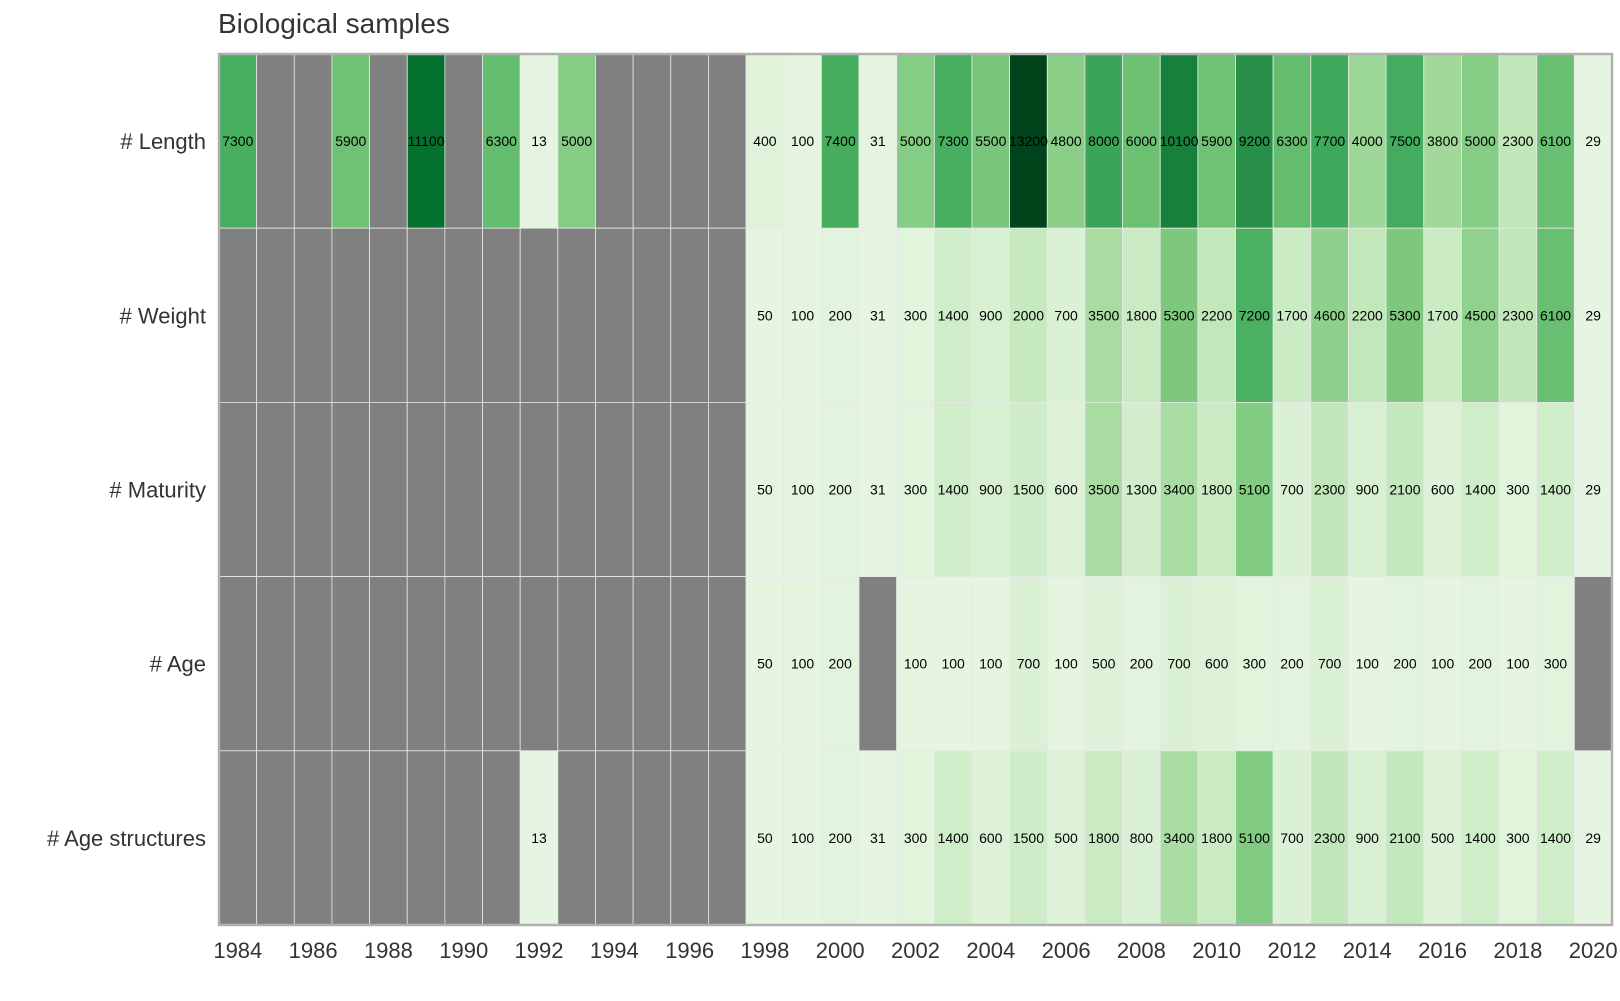 This screenshot has height=1001, width=1620. I want to click on x-tick-label: 2014, so click(1367, 950).